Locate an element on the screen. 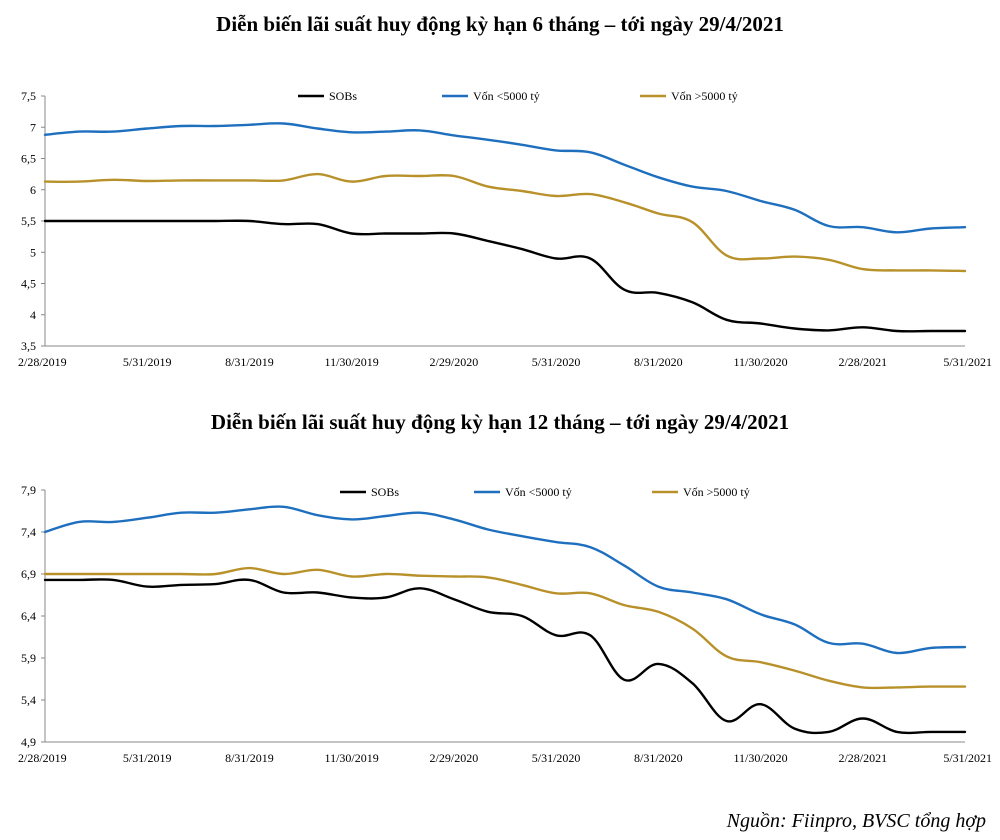  y-tick-label: 7,5 is located at coordinates (28, 96).